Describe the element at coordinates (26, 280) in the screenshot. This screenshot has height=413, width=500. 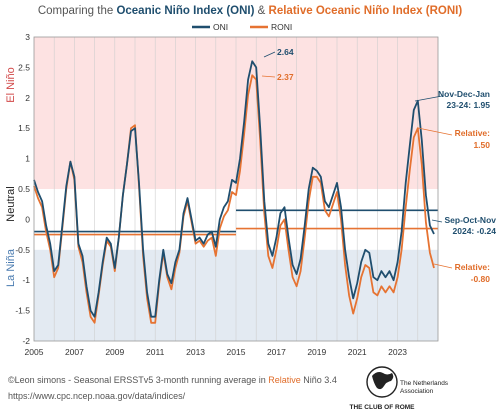
I see `y-tick-label: -1` at that location.